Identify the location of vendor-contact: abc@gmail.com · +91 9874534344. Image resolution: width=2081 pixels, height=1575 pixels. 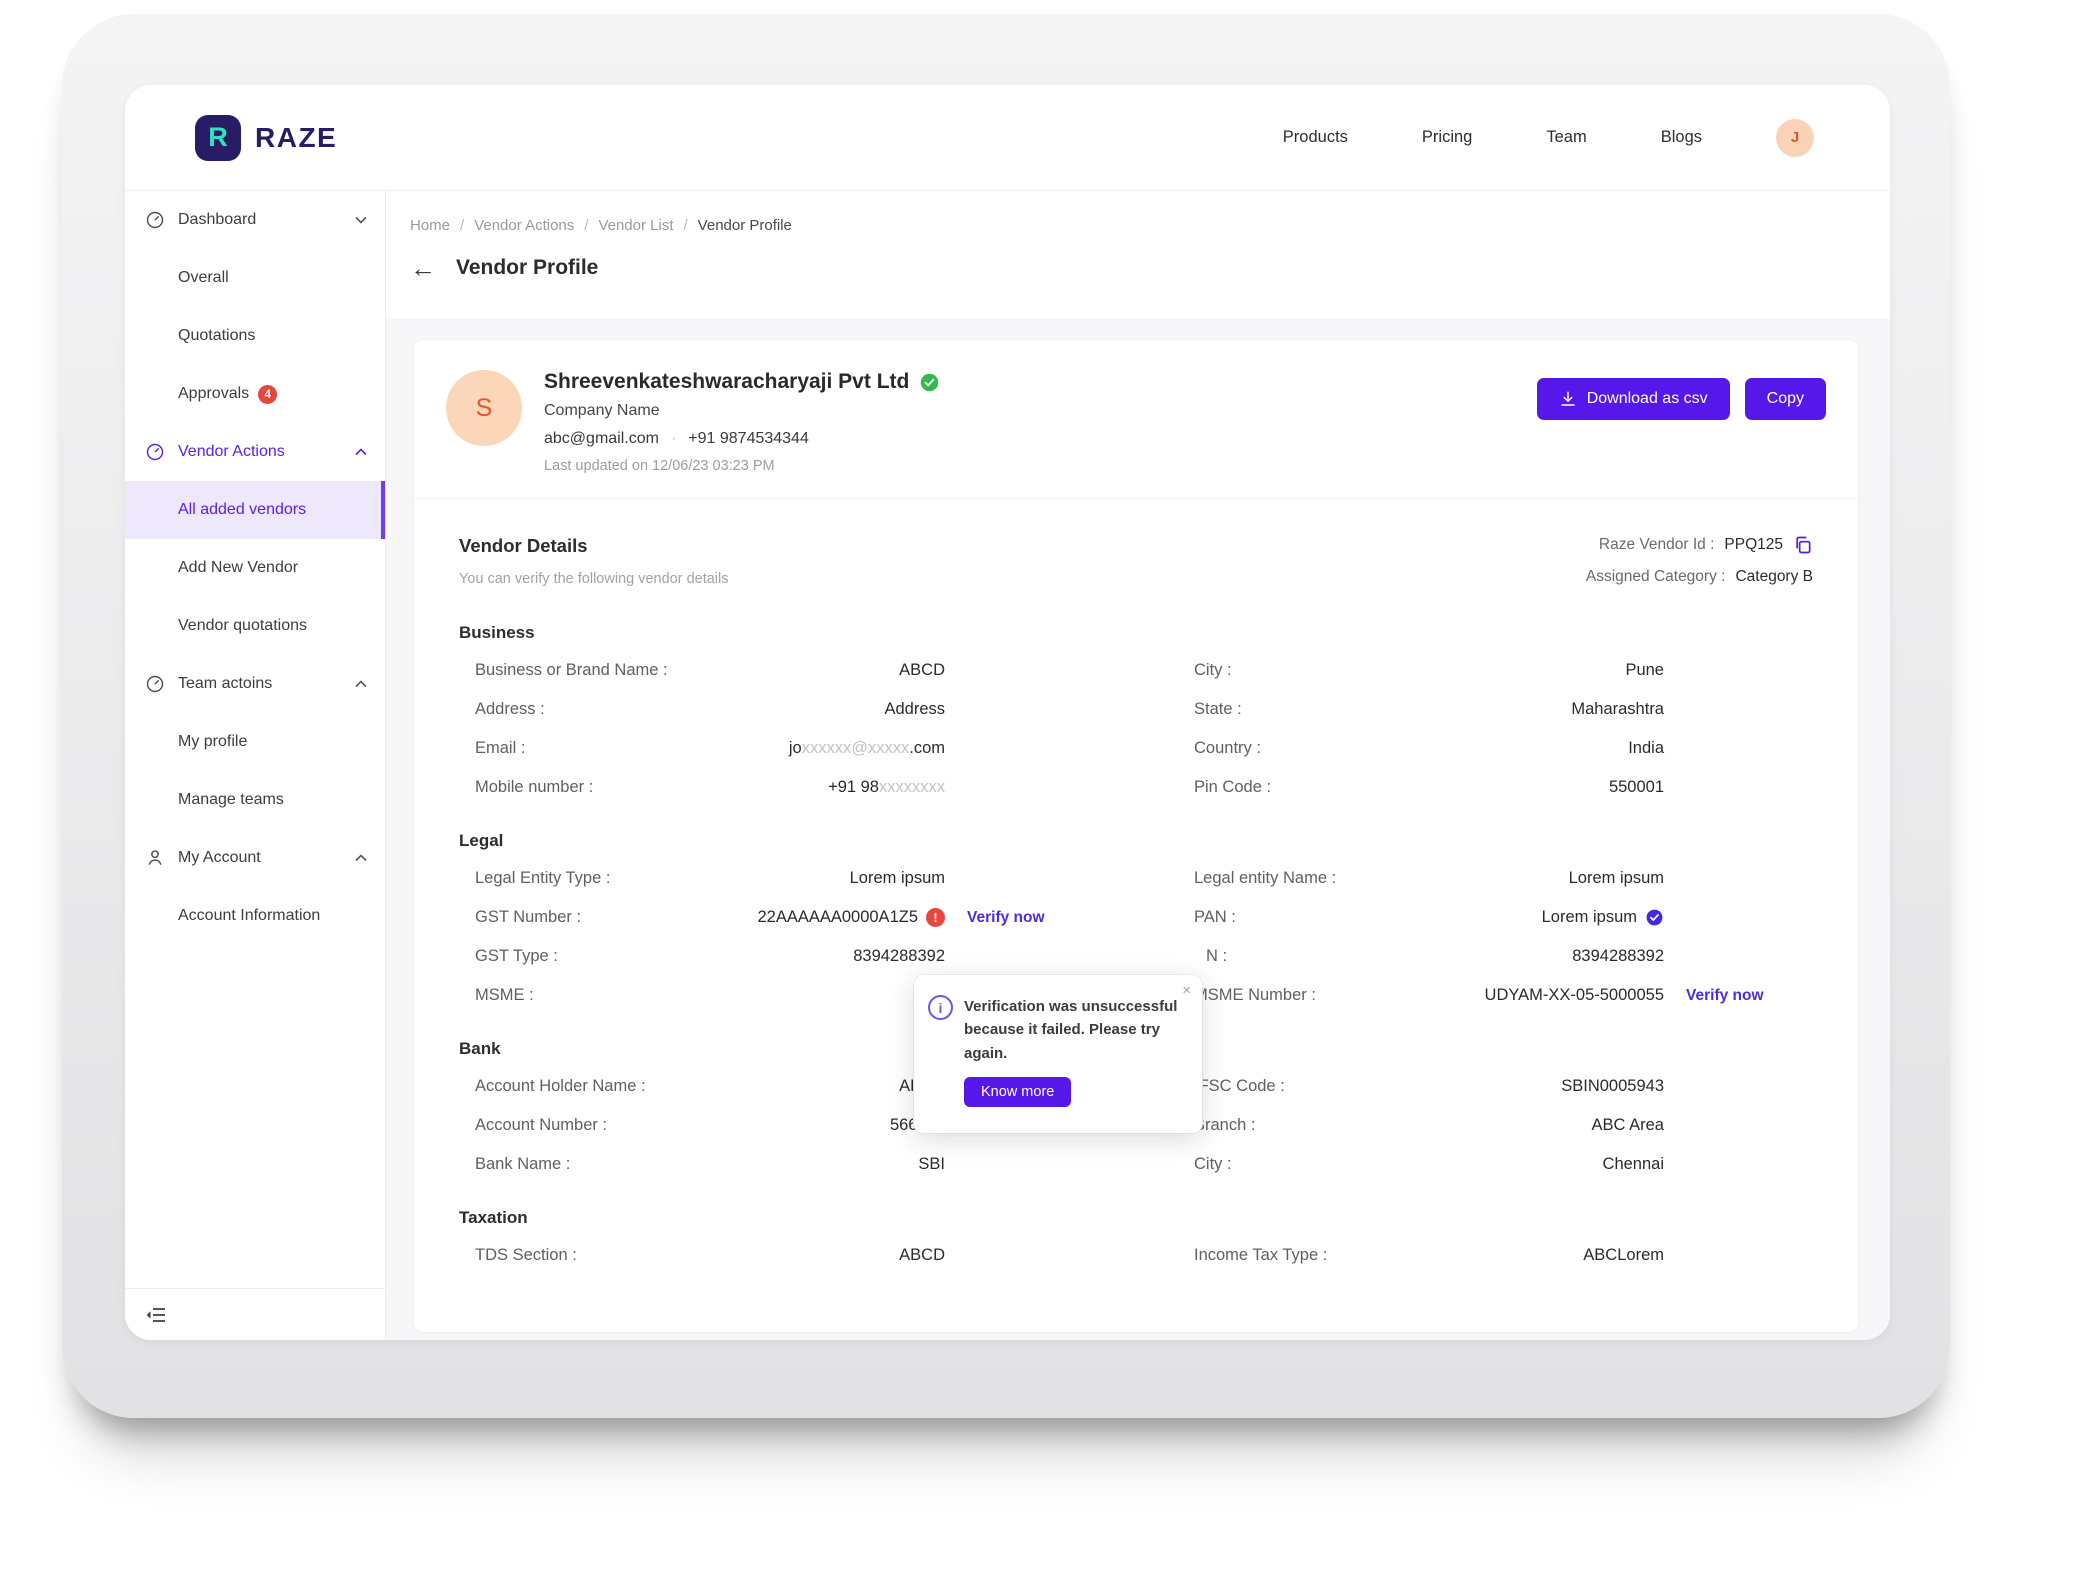
(742, 439).